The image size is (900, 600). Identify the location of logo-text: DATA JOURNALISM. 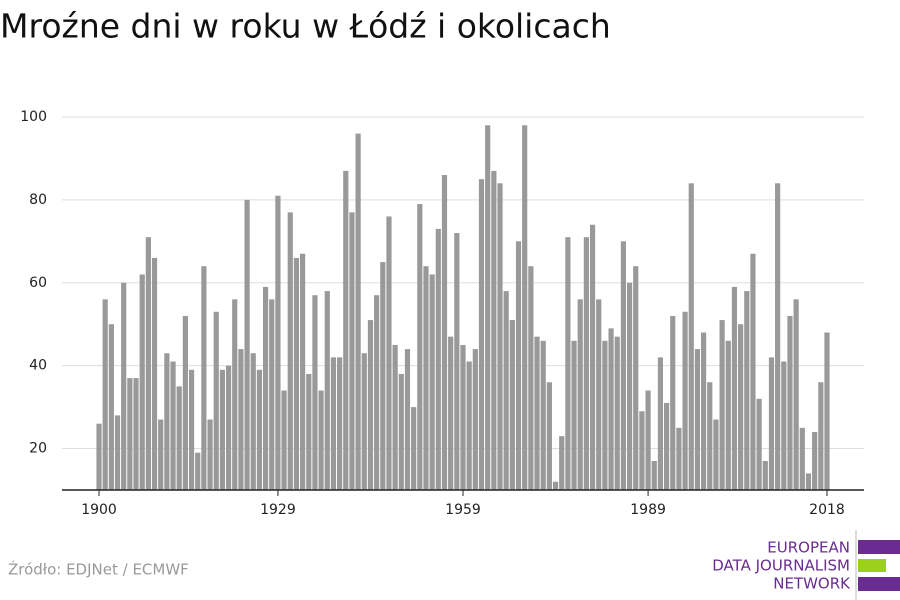
(781, 566).